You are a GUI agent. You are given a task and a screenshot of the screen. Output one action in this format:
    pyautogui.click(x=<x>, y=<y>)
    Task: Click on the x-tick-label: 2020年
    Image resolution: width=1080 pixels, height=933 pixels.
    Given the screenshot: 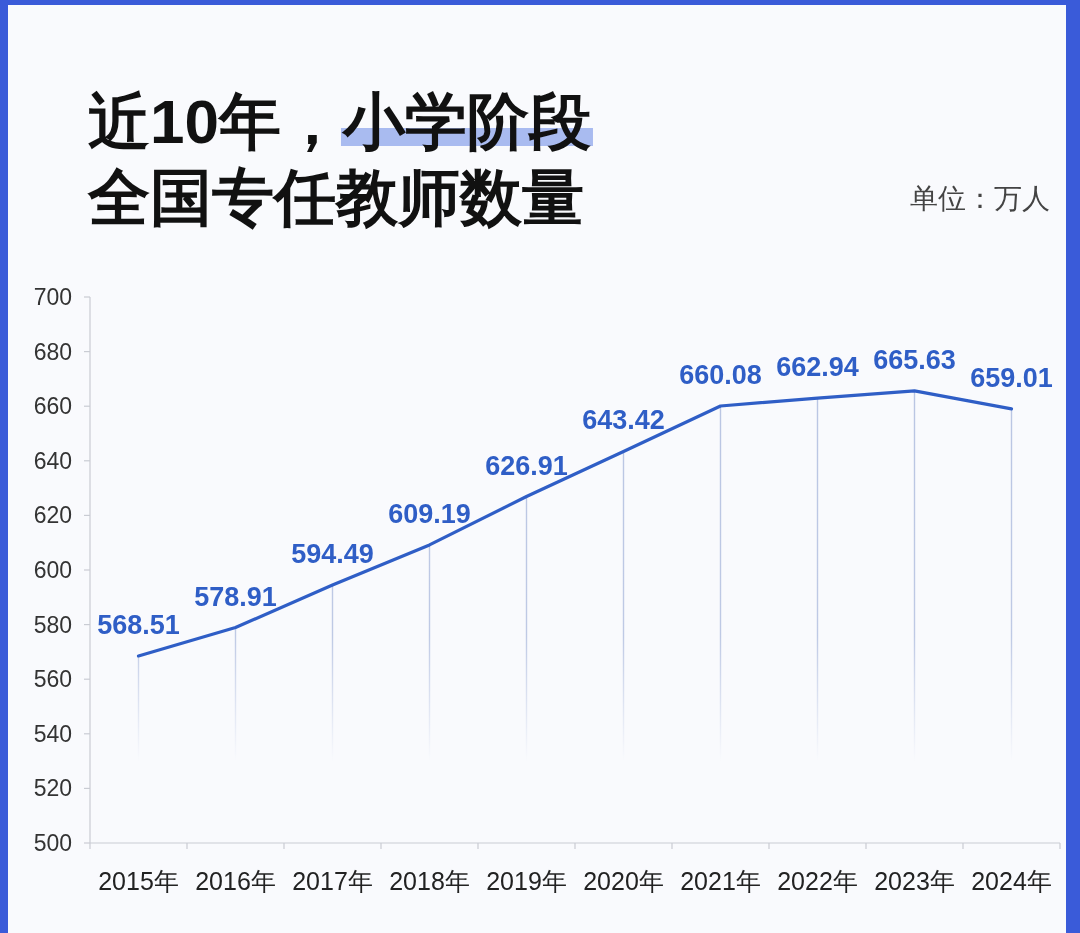 What is the action you would take?
    pyautogui.click(x=623, y=881)
    